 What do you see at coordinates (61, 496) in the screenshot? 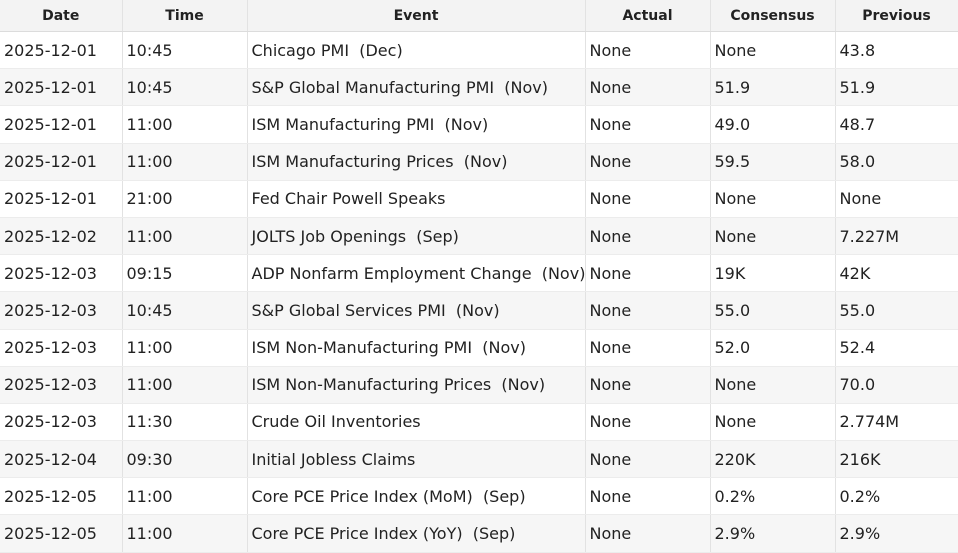
I see `table-cell: 2025-12-05` at bounding box center [61, 496].